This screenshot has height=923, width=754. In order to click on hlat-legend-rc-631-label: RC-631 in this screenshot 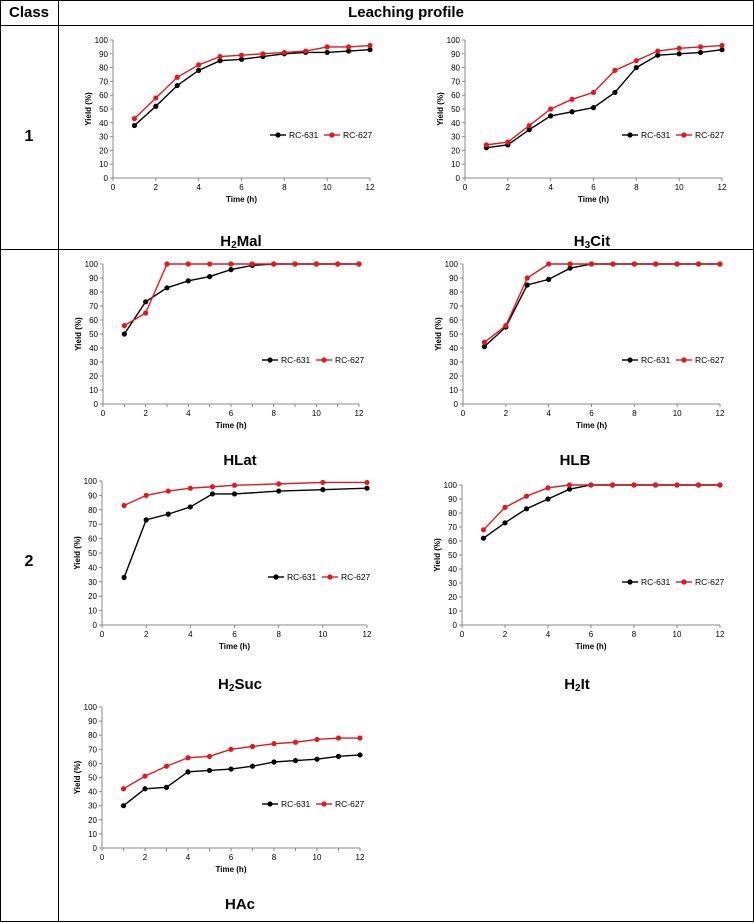, I will do `click(296, 360)`.